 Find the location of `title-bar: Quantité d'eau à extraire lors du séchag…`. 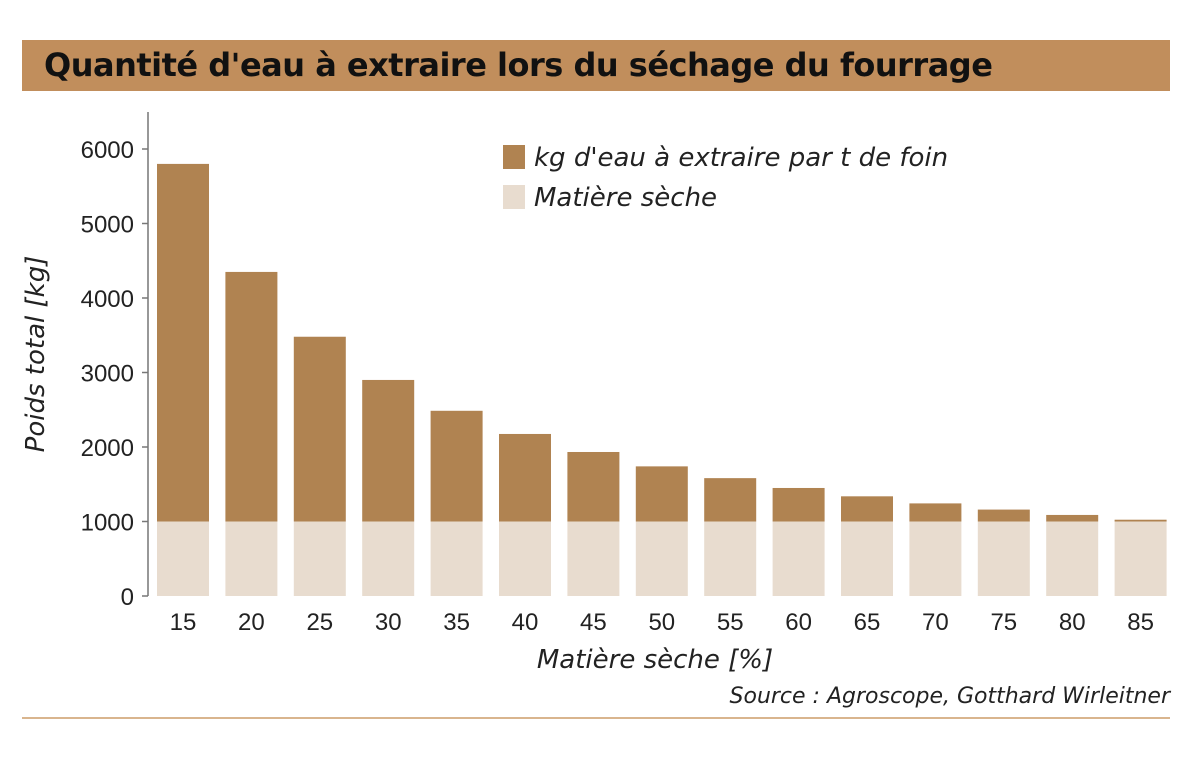

title-bar: Quantité d'eau à extraire lors du séchag… is located at coordinates (596, 65).